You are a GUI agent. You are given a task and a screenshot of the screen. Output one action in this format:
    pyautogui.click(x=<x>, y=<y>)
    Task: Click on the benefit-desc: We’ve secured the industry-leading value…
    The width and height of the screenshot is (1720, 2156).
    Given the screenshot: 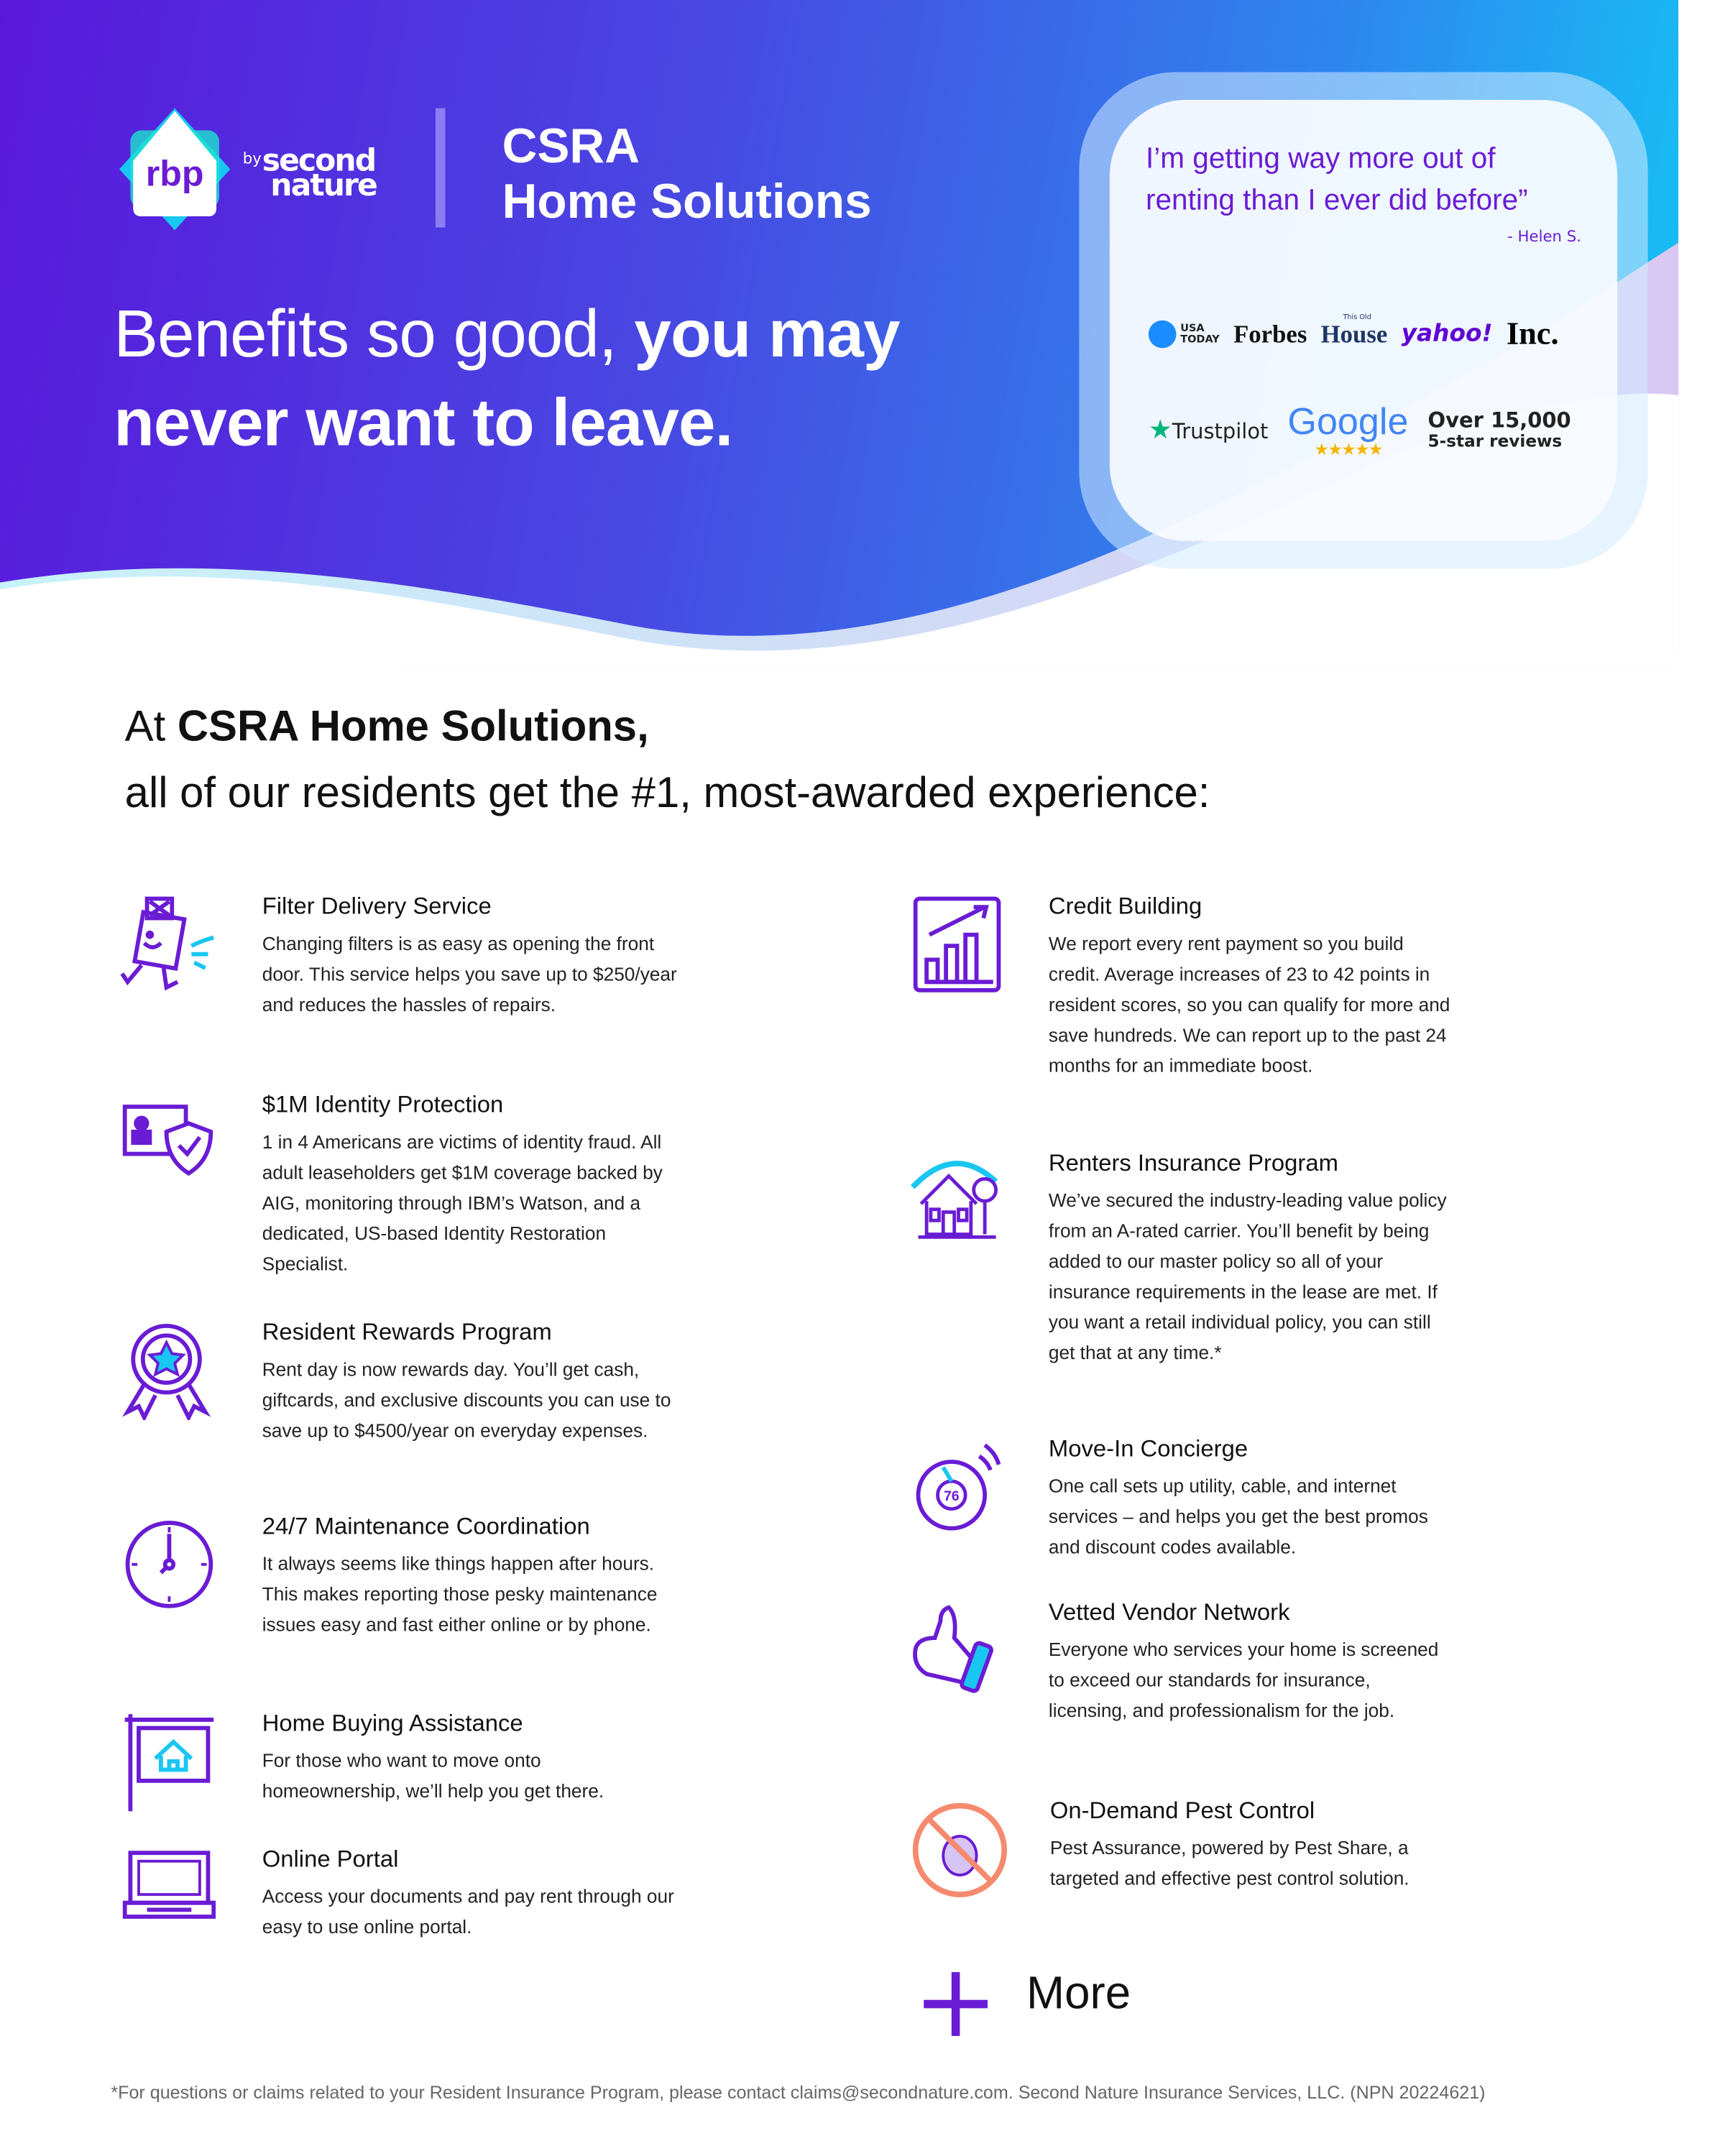 What is the action you would take?
    pyautogui.click(x=1247, y=1276)
    